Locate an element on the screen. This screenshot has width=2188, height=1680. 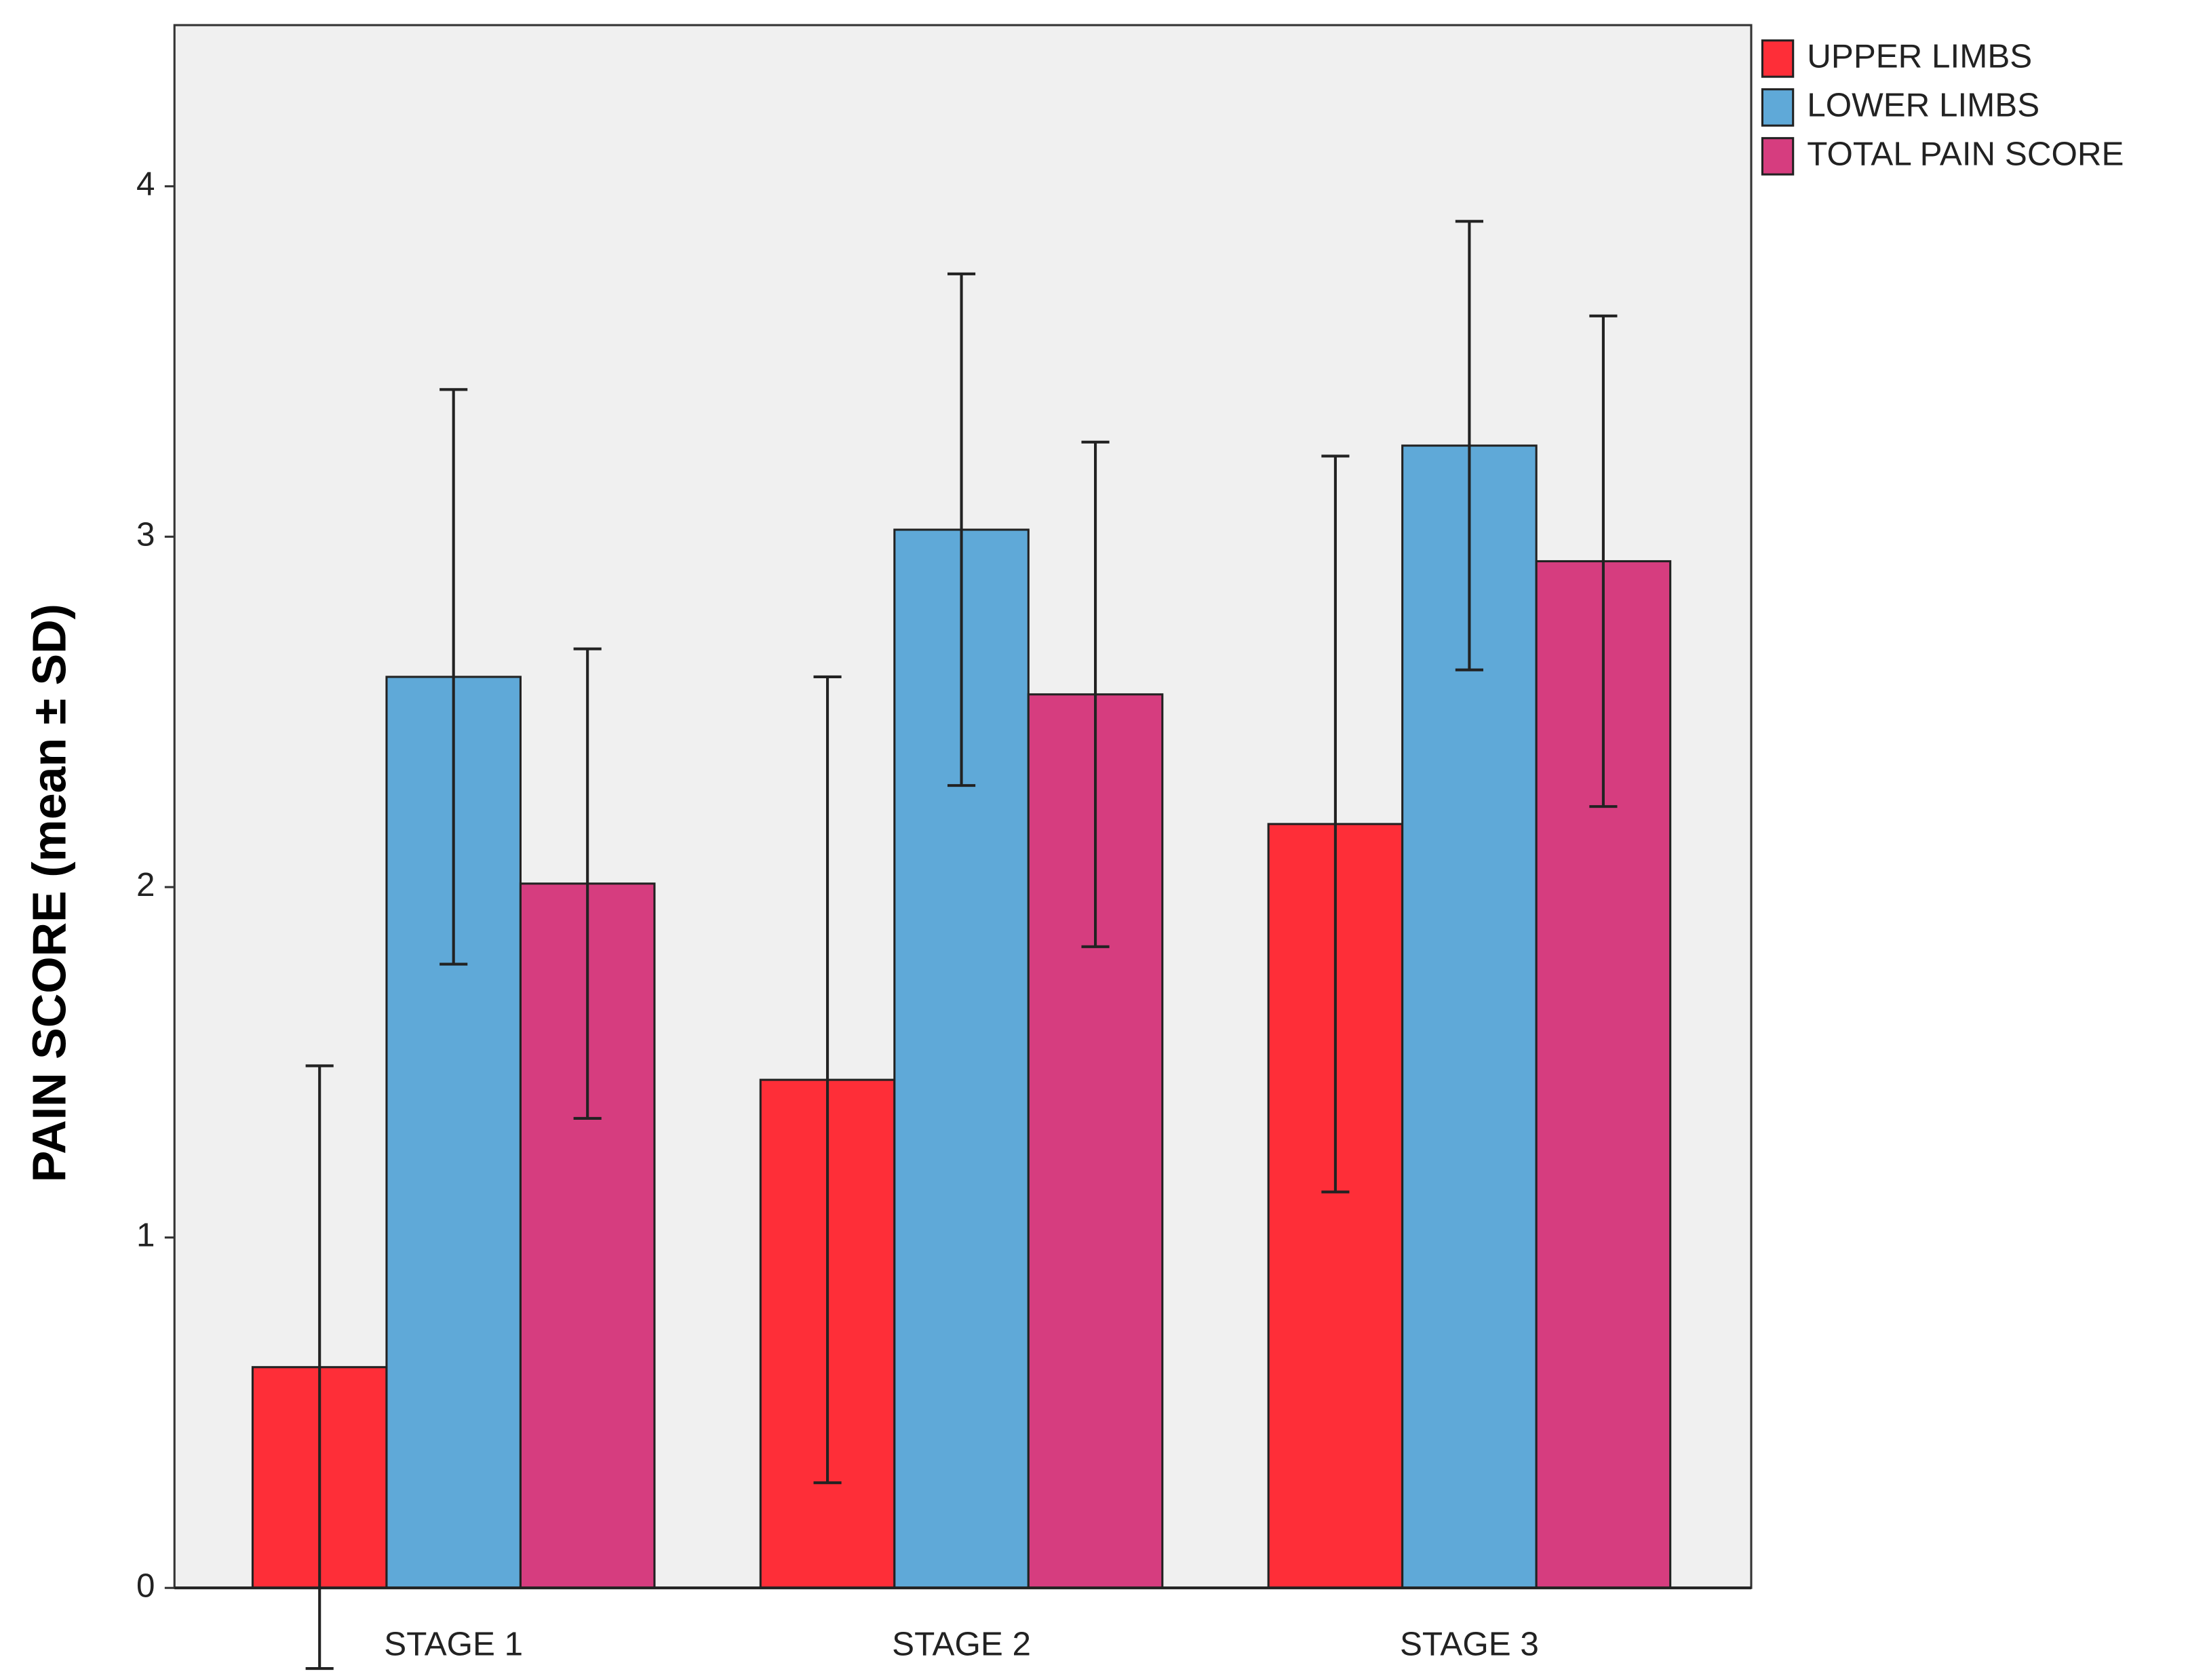
y-tick-label: 2 is located at coordinates (145, 884).